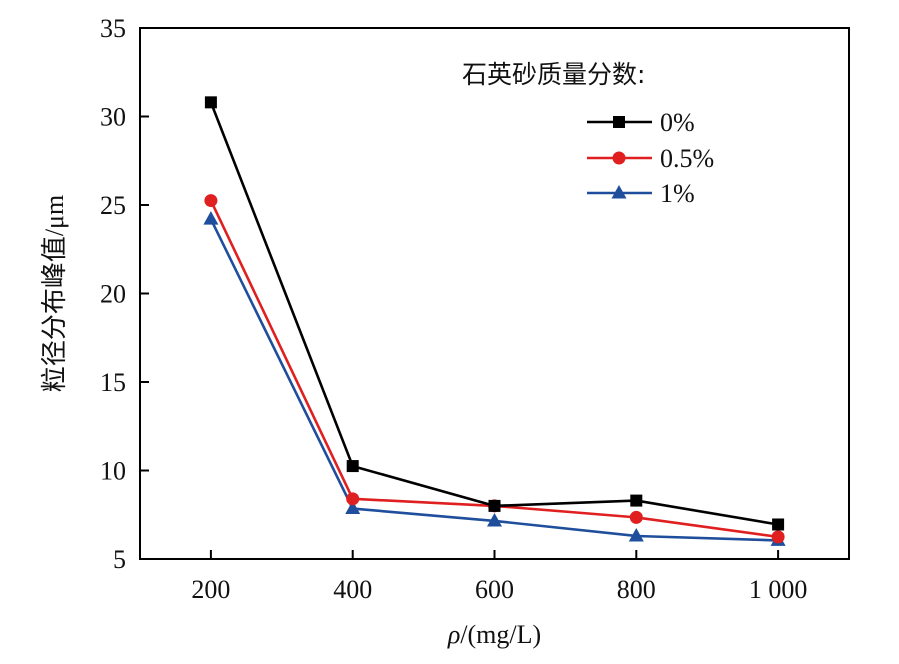 The height and width of the screenshot is (664, 899). Describe the element at coordinates (113, 382) in the screenshot. I see `y-tick-label: 15` at that location.